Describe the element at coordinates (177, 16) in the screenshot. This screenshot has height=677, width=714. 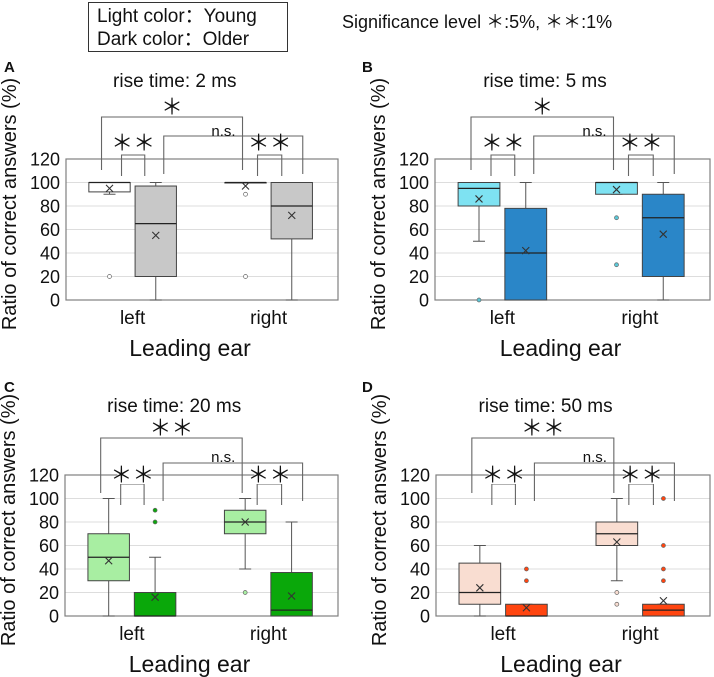
I see `legend-young: Light color：Young` at that location.